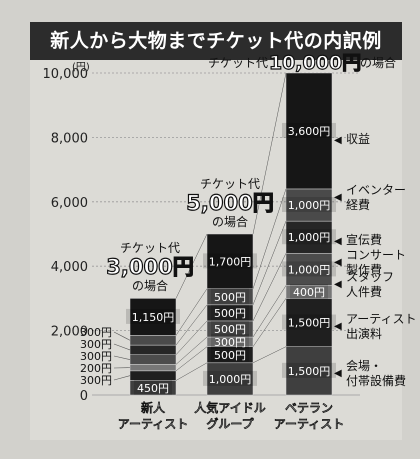 The image size is (420, 459). I want to click on x-category-label: 人気アイドル, so click(229, 407).